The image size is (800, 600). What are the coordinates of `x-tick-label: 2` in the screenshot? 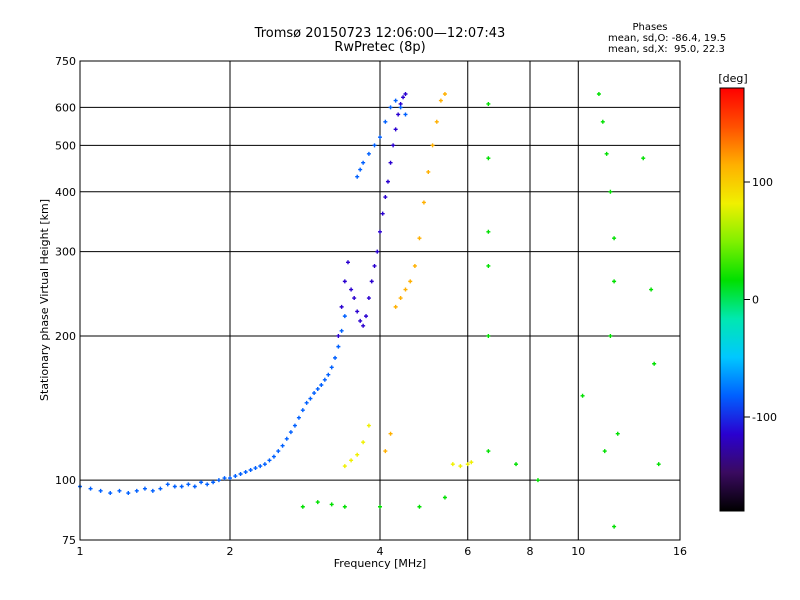 It's located at (230, 551).